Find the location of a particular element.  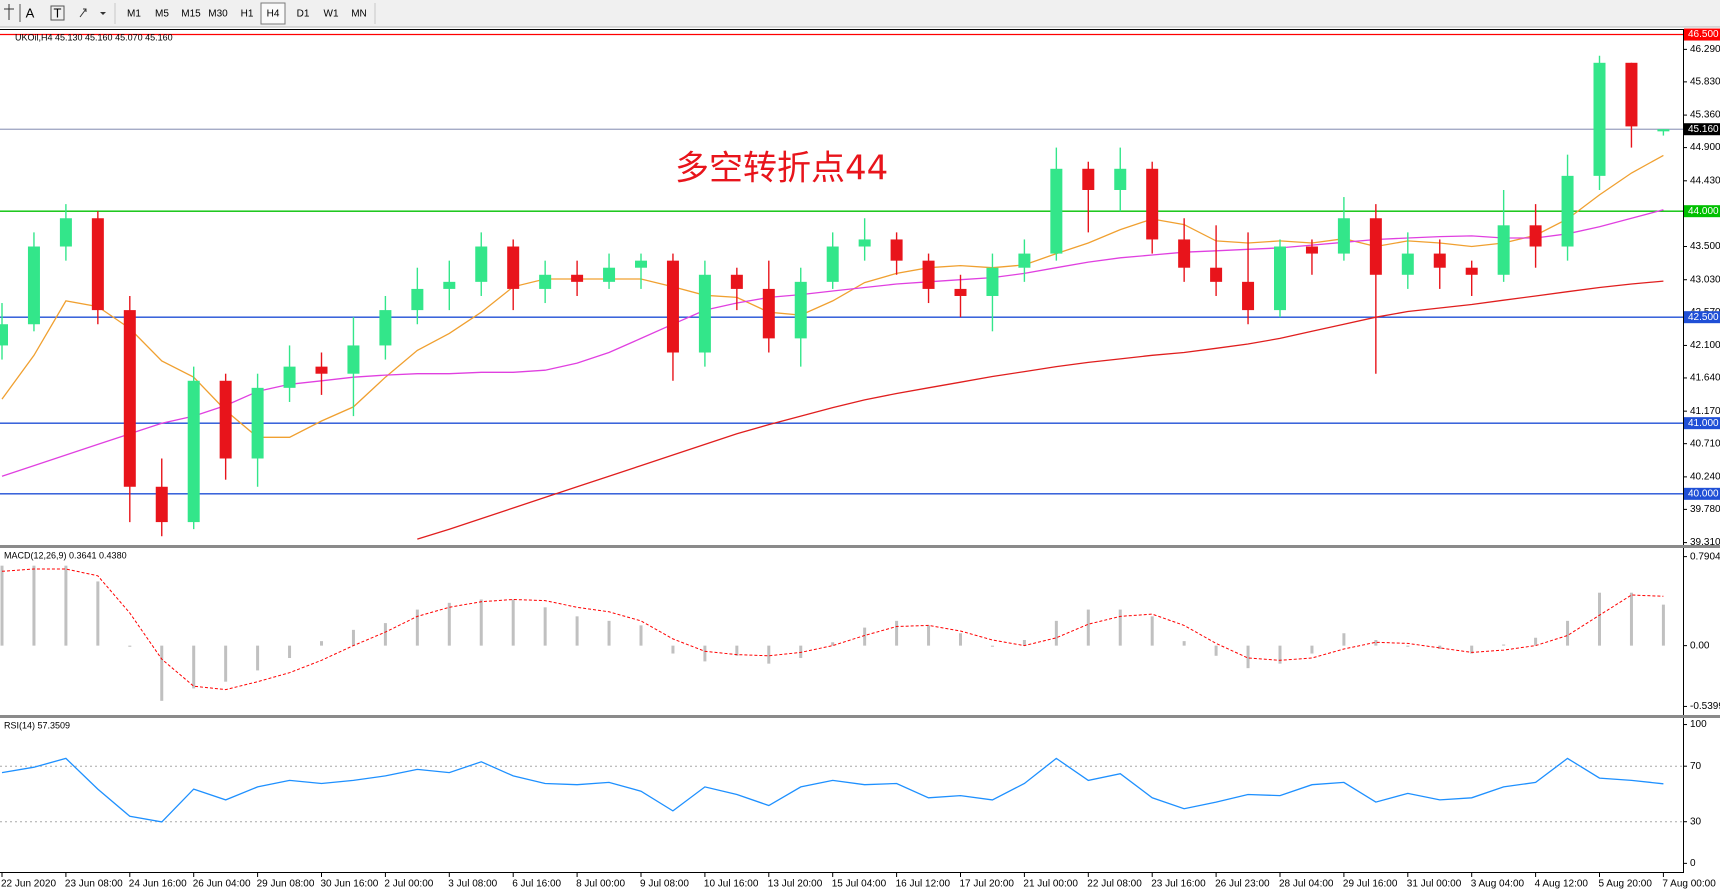

timeframe-button: M5 is located at coordinates (162, 14).